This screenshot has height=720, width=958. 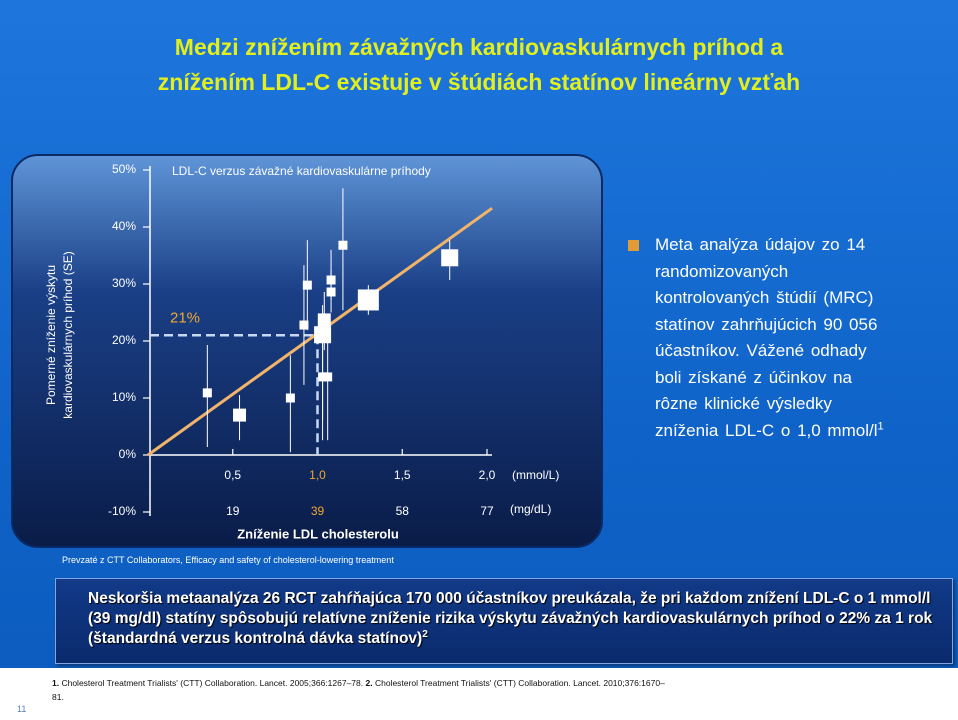 I want to click on page-number: 11, so click(x=22, y=709).